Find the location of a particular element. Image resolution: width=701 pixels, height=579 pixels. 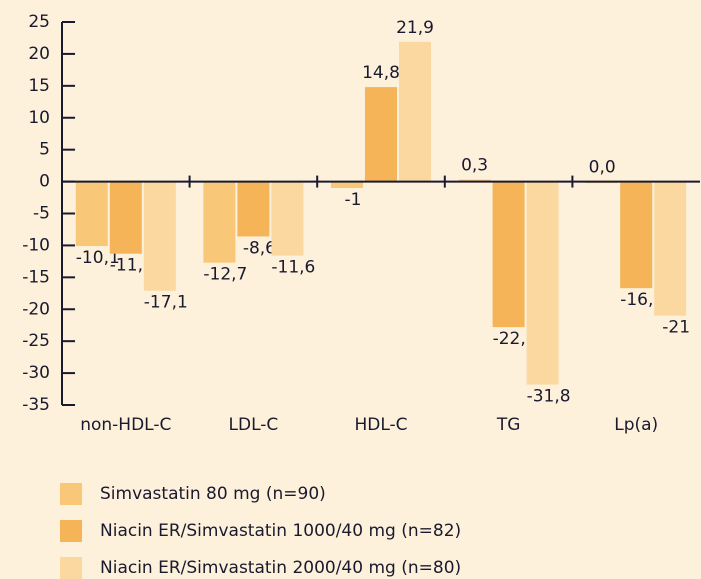

legend-label: Niacin ER/Simvastatin 2000/40 mg (n=80) is located at coordinates (280, 568).